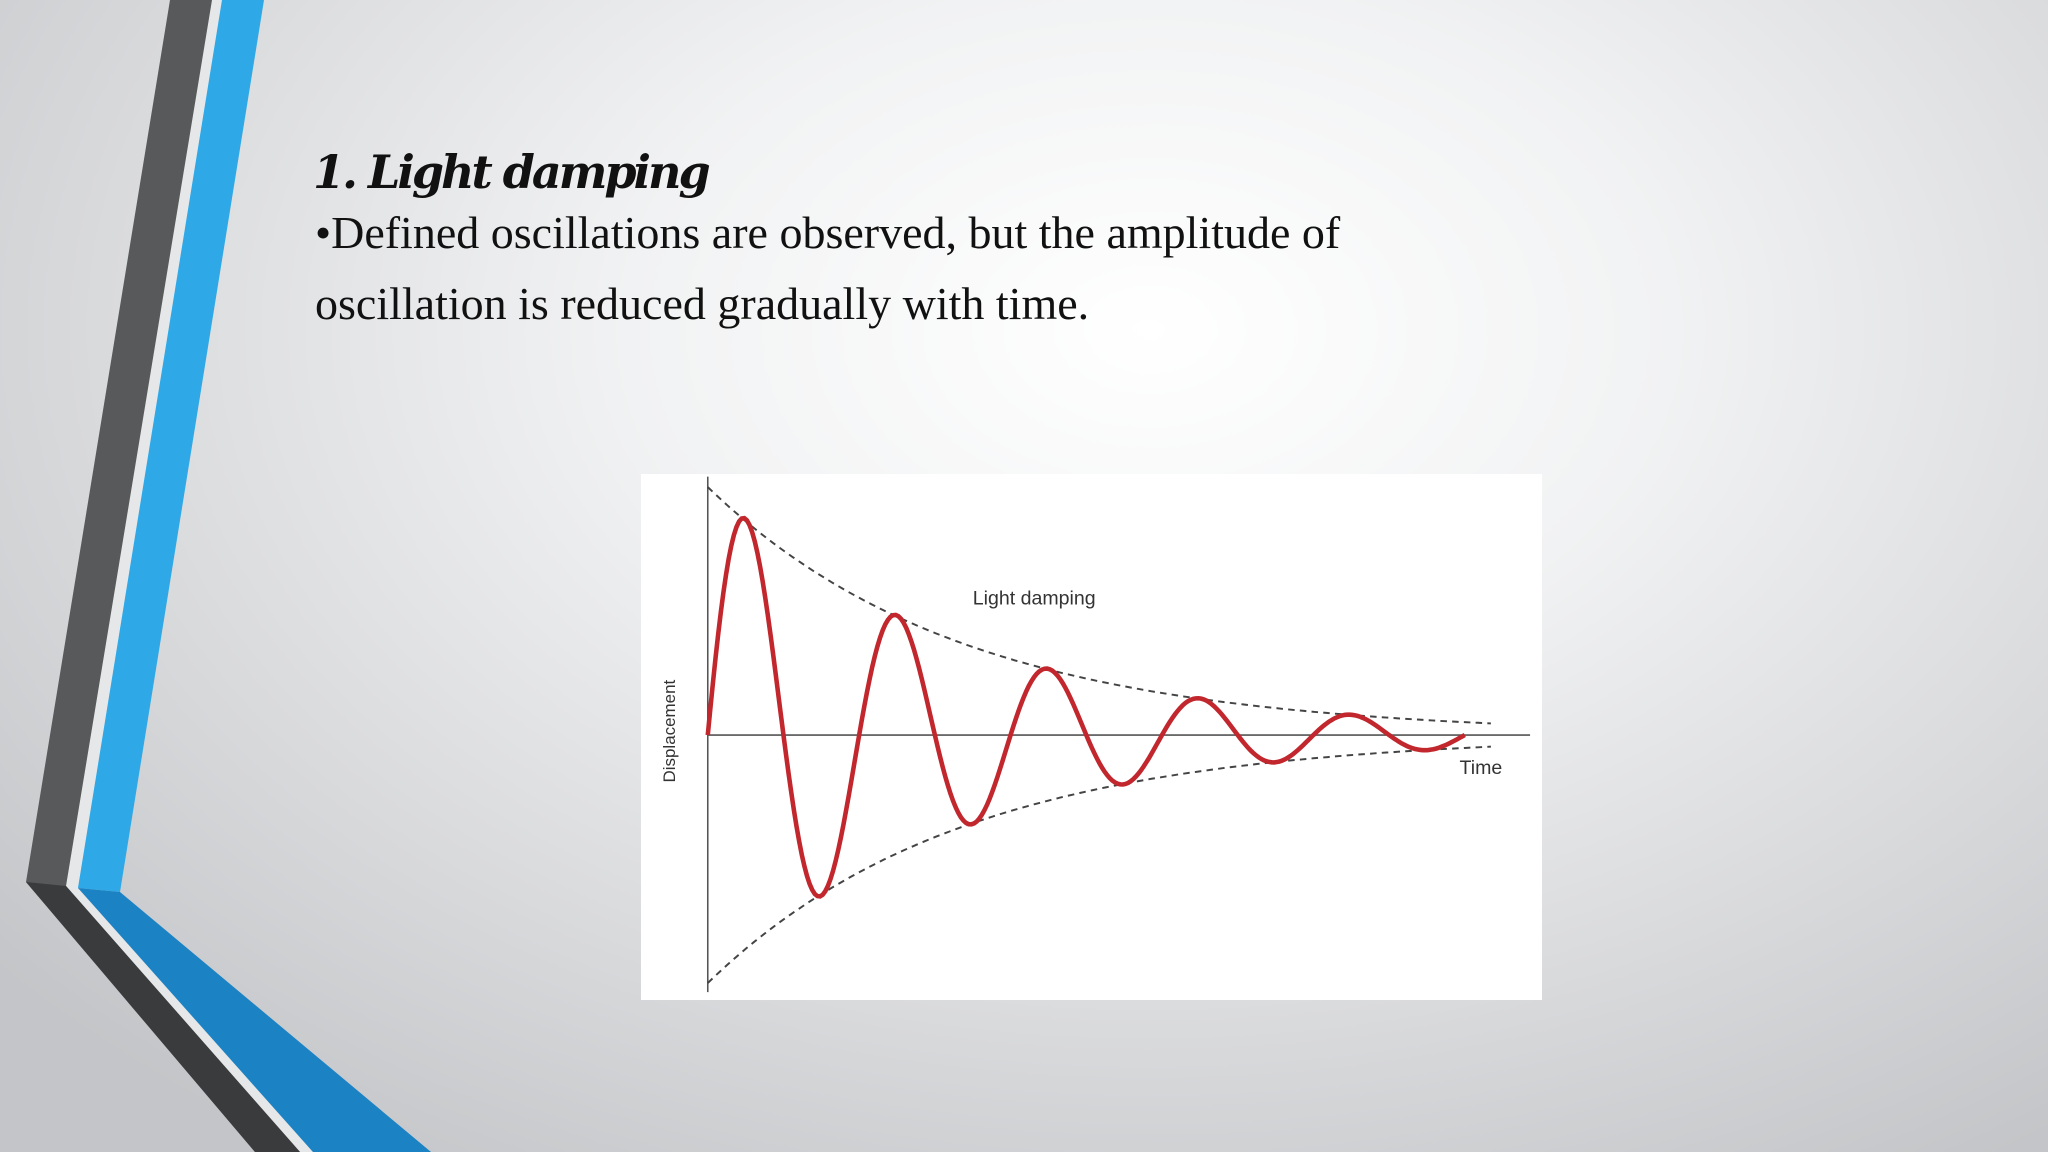 The image size is (2048, 1152). I want to click on x-axis-label: Time, so click(1481, 768).